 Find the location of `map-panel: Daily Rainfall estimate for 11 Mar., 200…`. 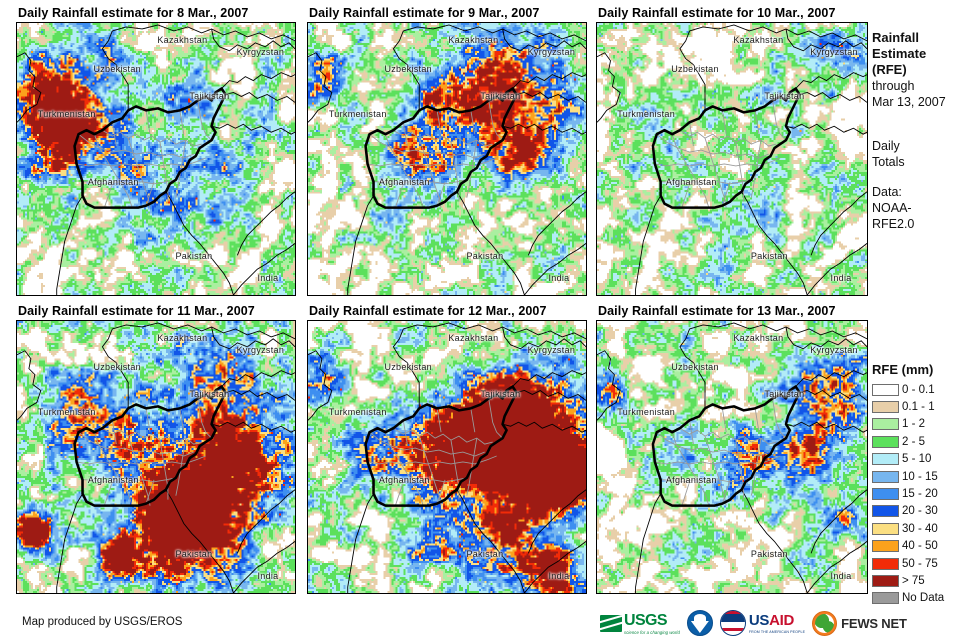

map-panel: Daily Rainfall estimate for 11 Mar., 200… is located at coordinates (156, 450).